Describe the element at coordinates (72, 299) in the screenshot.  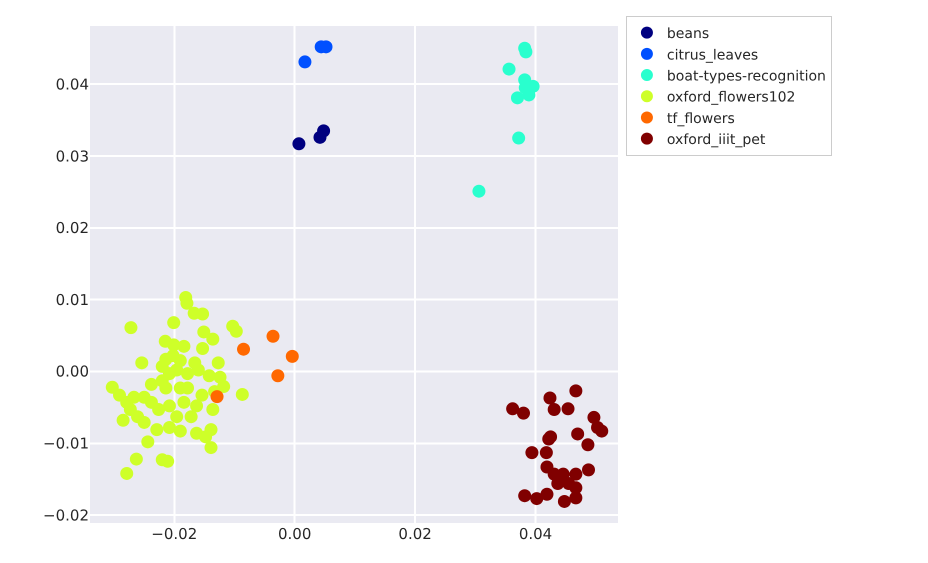
I see `y-tick-label: 0.01` at that location.